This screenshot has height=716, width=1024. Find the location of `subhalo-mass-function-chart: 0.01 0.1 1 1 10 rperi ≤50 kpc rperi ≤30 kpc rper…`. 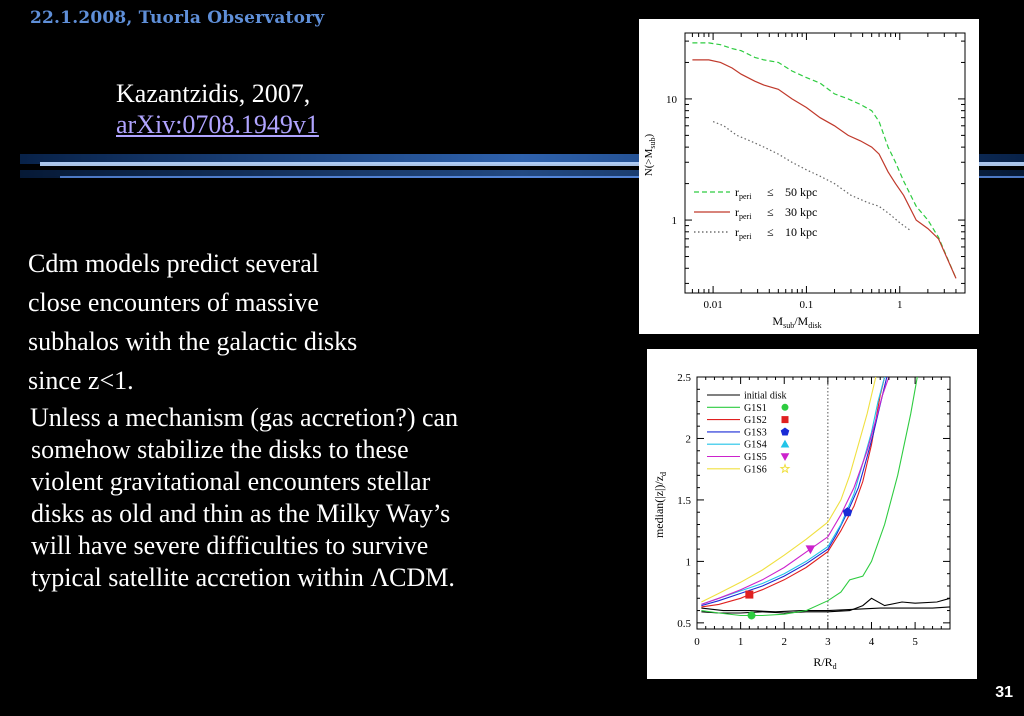

subhalo-mass-function-chart: 0.01 0.1 1 1 10 rperi ≤50 kpc rperi ≤30 kpc rper… is located at coordinates (809, 176).